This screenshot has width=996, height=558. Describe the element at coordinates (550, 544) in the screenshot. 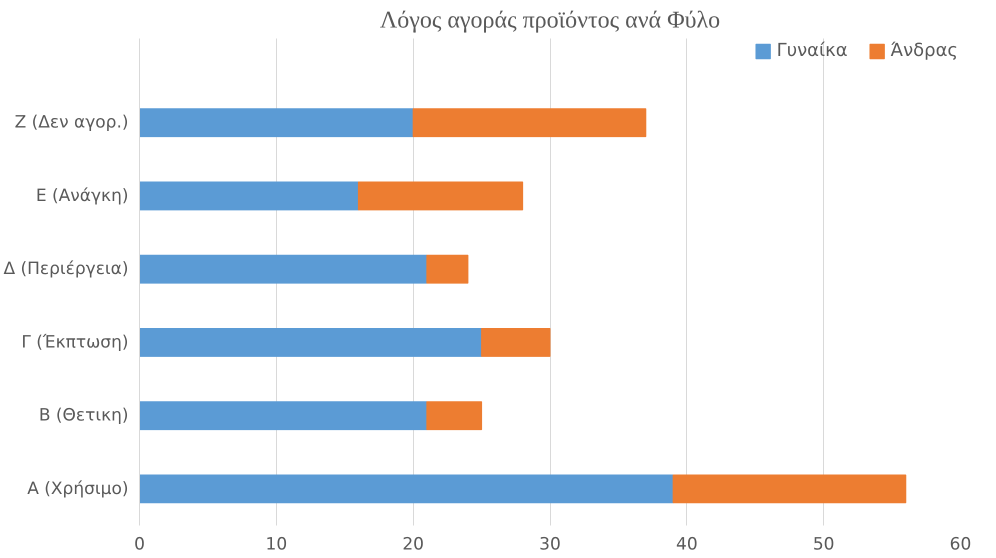

I see `x-tick-label: 30` at that location.